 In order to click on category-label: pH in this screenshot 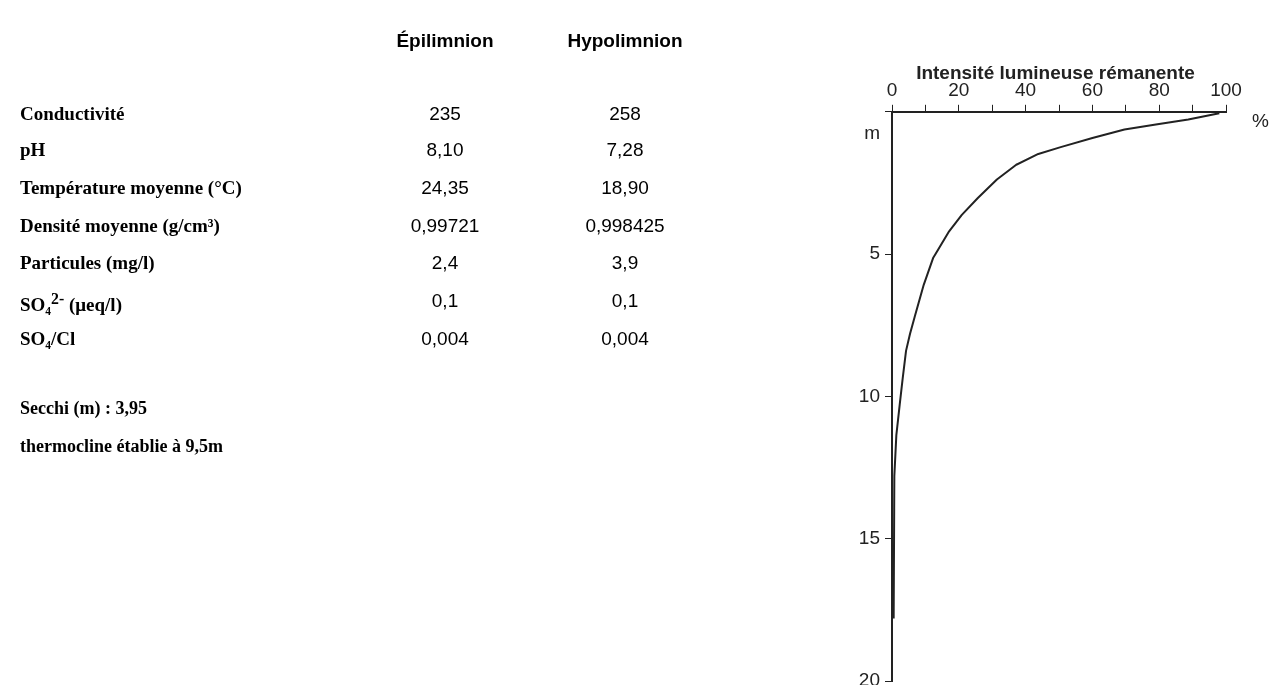, I will do `click(33, 149)`.